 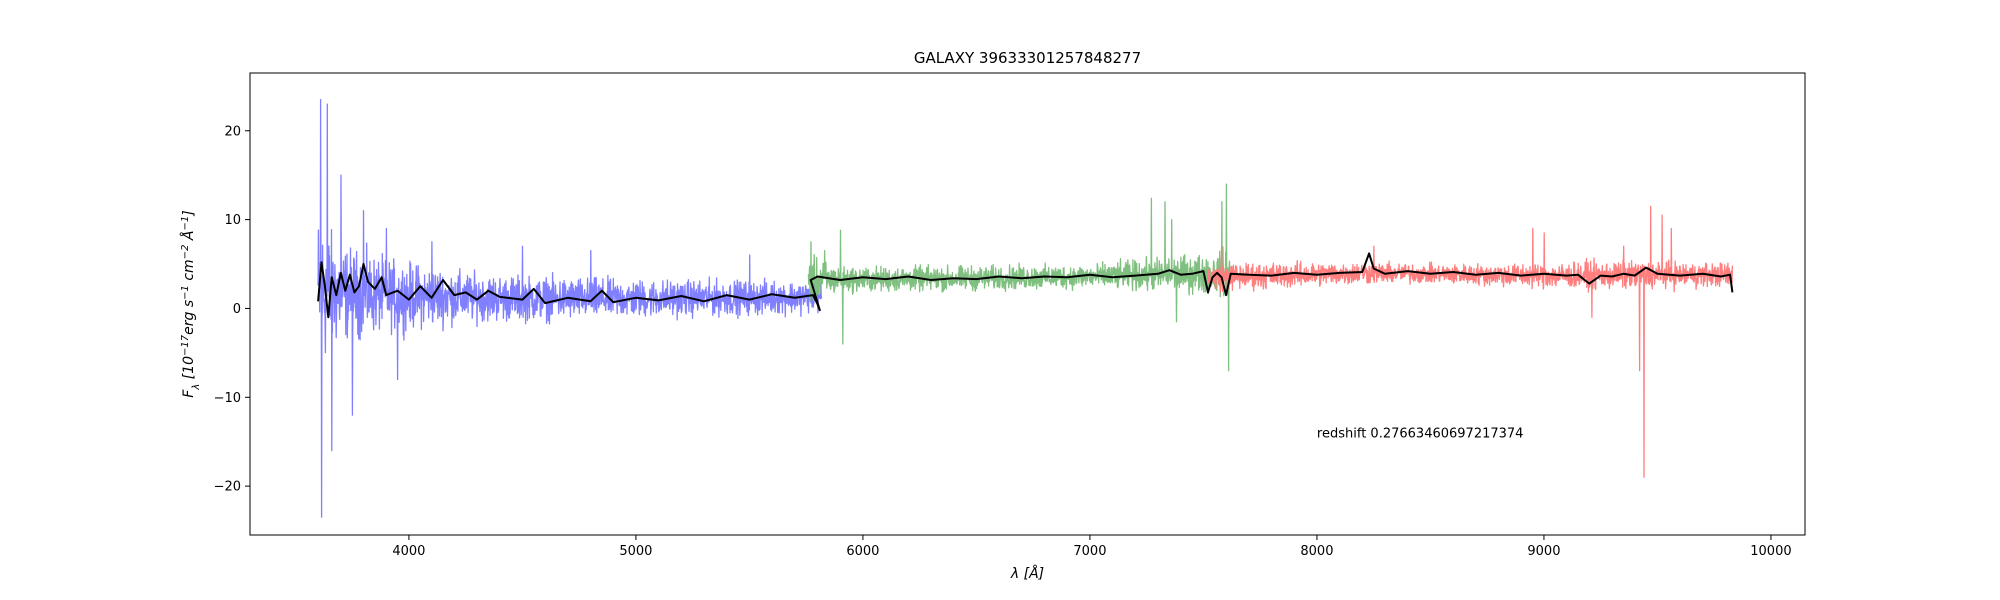 I want to click on x-tick-label: 8000, so click(x=1316, y=551).